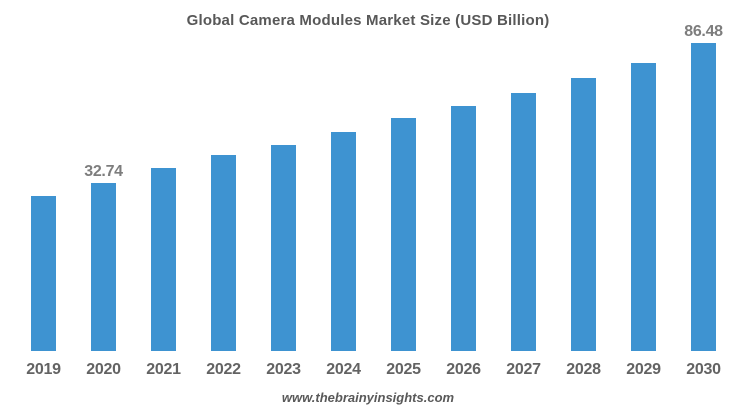 This screenshot has width=736, height=413. Describe the element at coordinates (103, 267) in the screenshot. I see `bar-2020` at that location.